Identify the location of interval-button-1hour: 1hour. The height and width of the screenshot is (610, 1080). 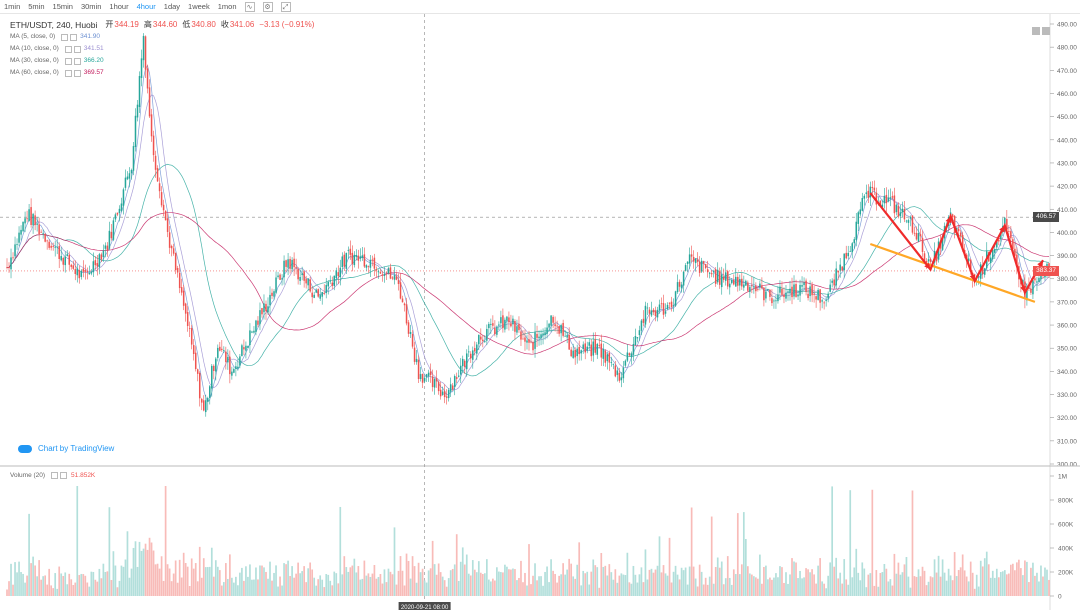
(119, 6).